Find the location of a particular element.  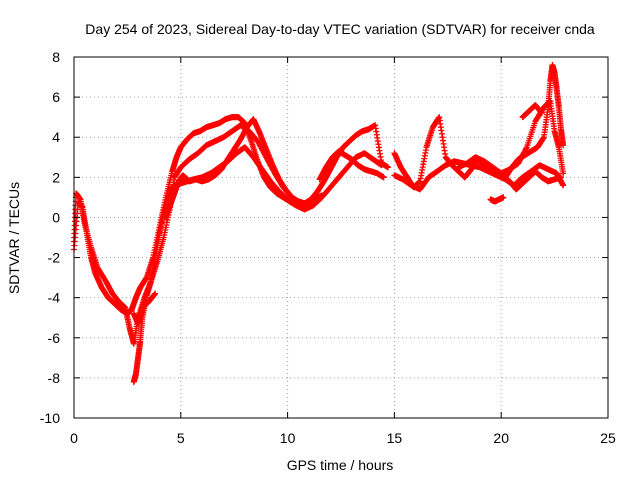

series-track-i is located at coordinates (534, 121).